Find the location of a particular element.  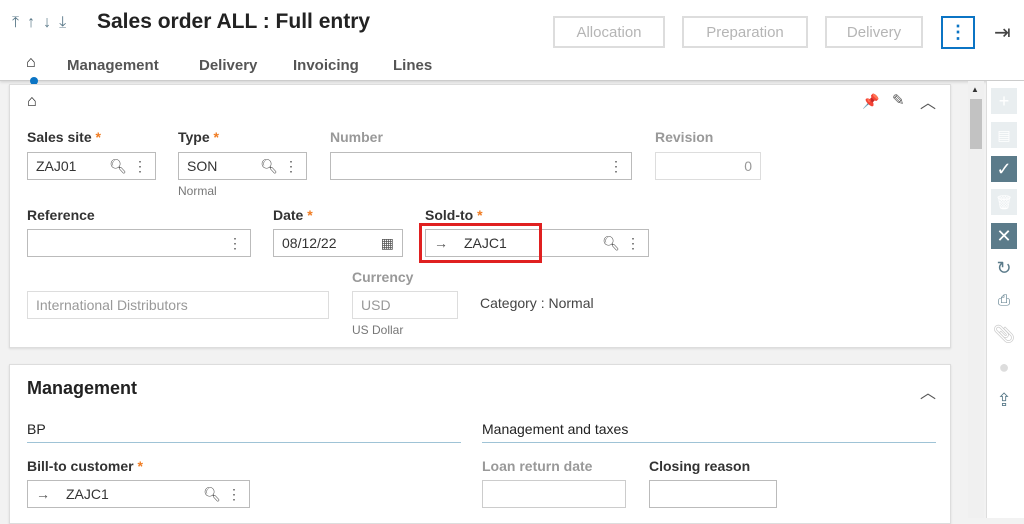

print-icon: ⎙ is located at coordinates (1003, 300).